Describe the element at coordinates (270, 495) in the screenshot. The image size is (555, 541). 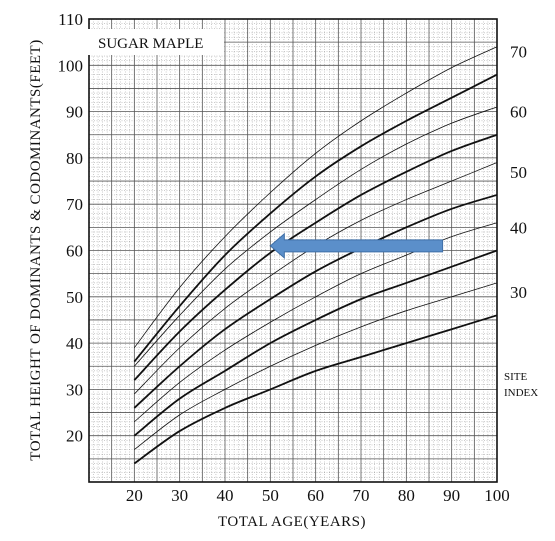
I see `x-tick-label: 50` at that location.